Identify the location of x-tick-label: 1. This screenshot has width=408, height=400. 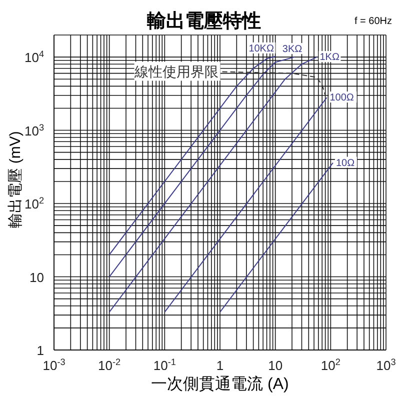
(220, 365).